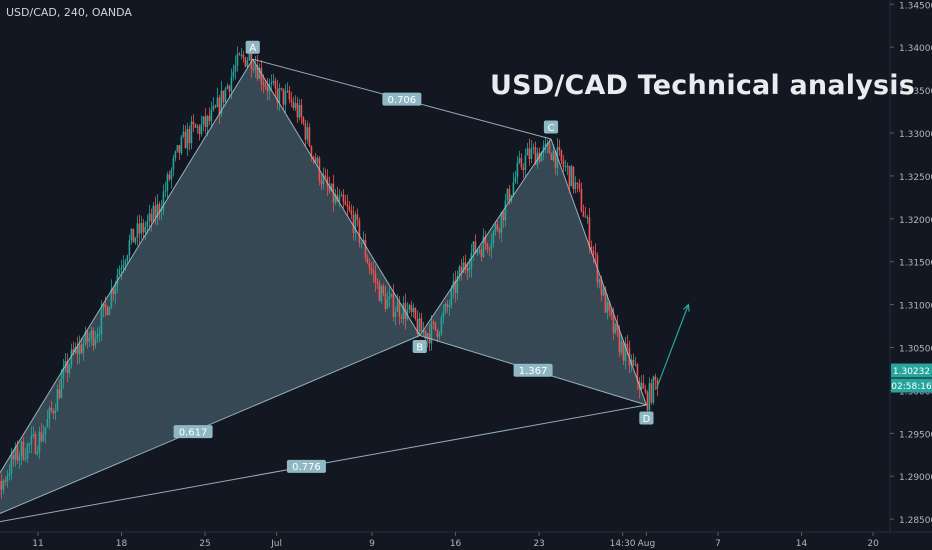 The image size is (932, 550). What do you see at coordinates (551, 127) in the screenshot?
I see `point-label-c-bg` at bounding box center [551, 127].